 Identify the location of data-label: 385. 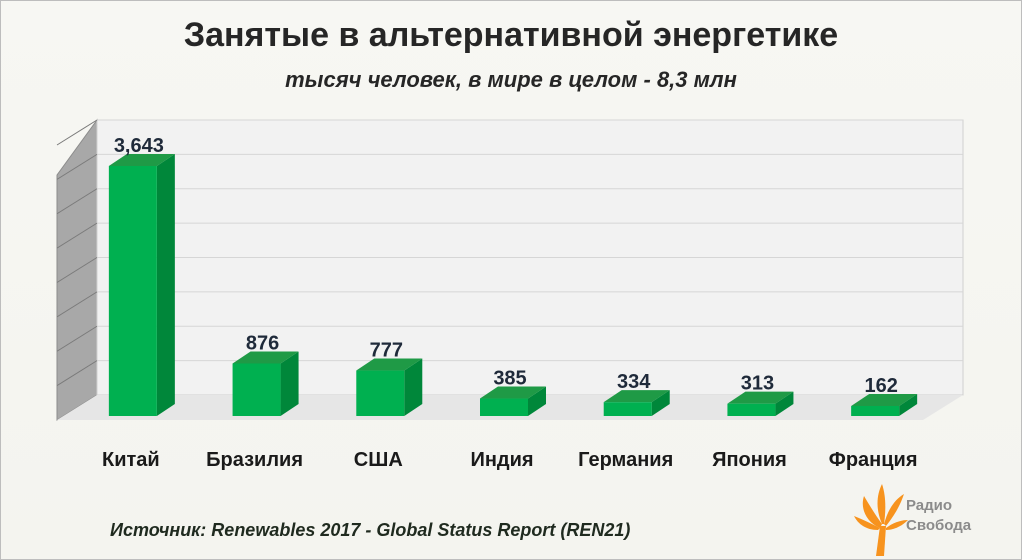
(509, 379).